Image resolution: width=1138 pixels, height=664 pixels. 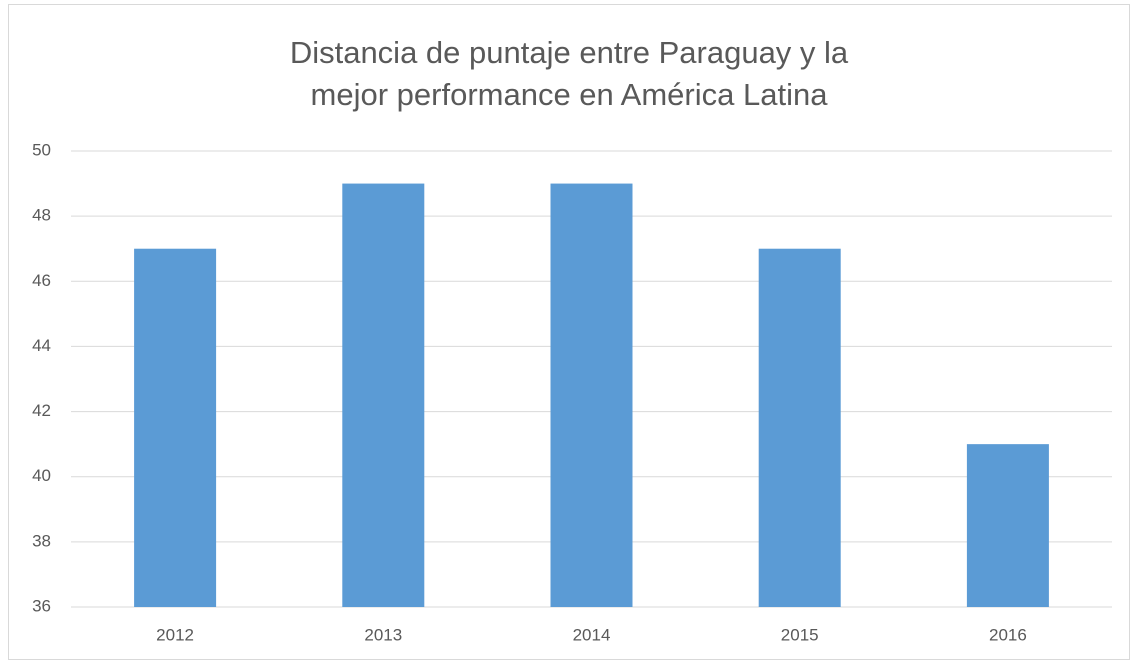 What do you see at coordinates (41, 345) in the screenshot?
I see `y-tick-label: 44` at bounding box center [41, 345].